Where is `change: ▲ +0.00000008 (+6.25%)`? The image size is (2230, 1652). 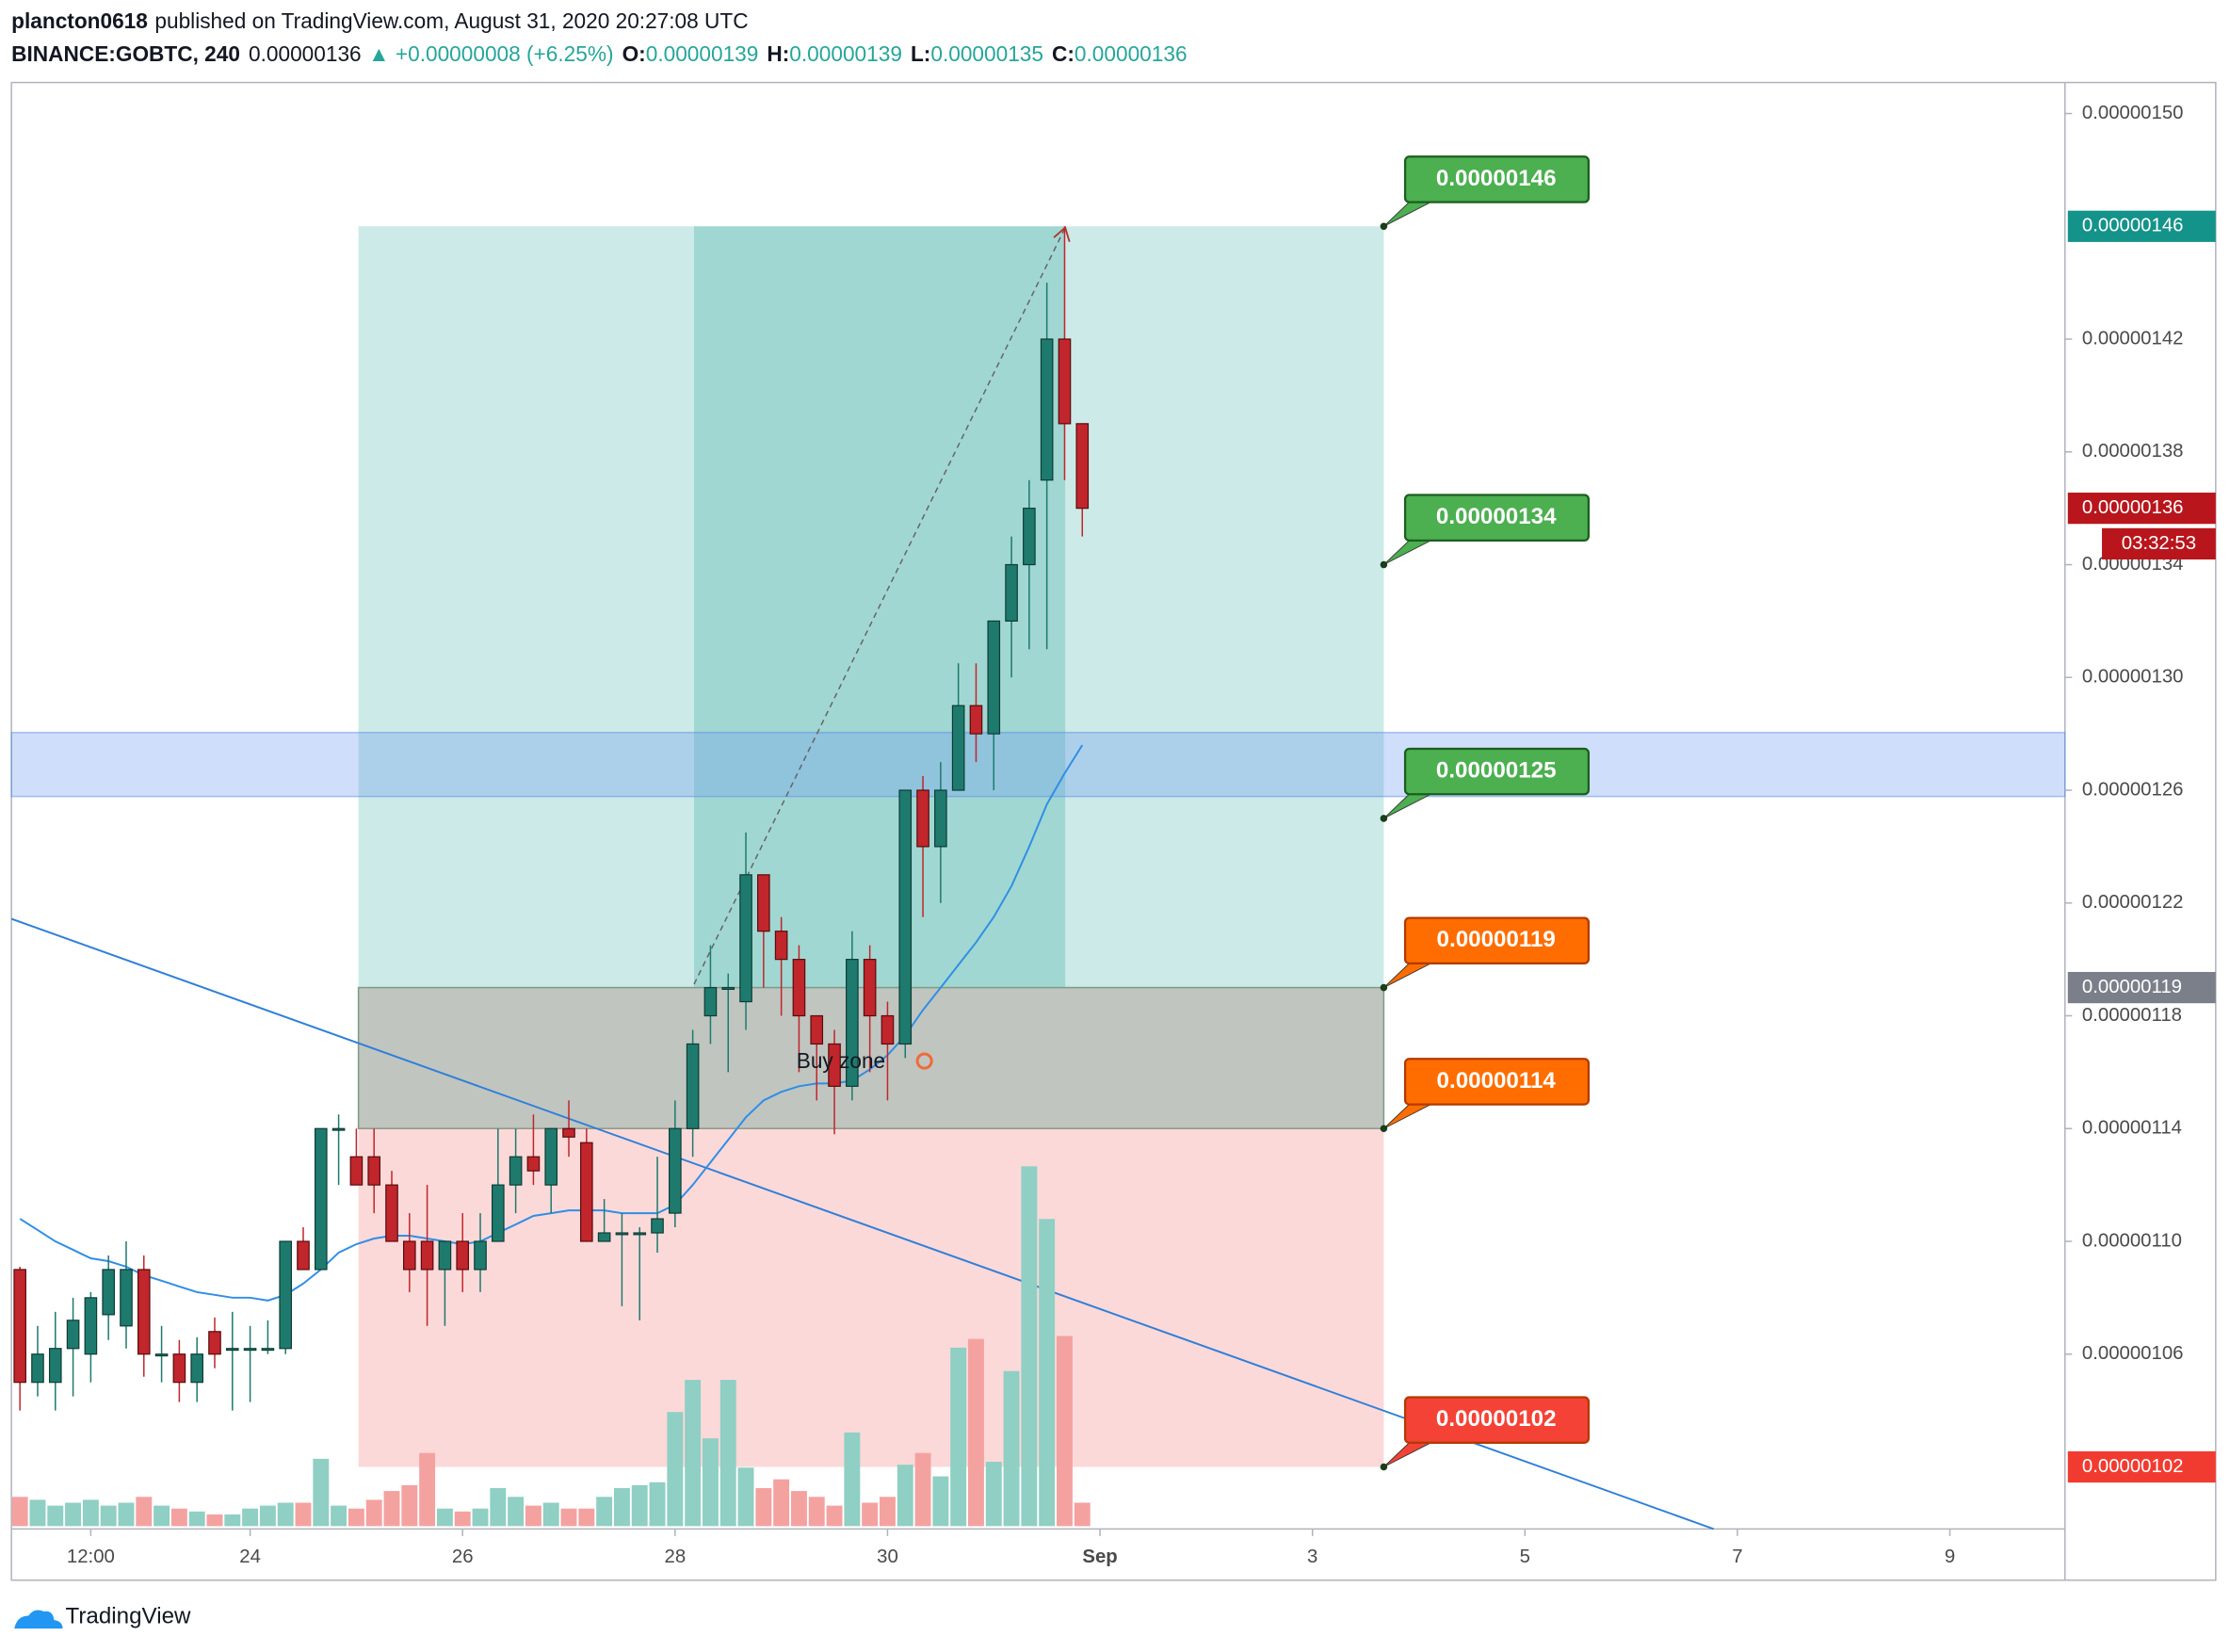
change: ▲ +0.00000008 (+6.25%) is located at coordinates (491, 53).